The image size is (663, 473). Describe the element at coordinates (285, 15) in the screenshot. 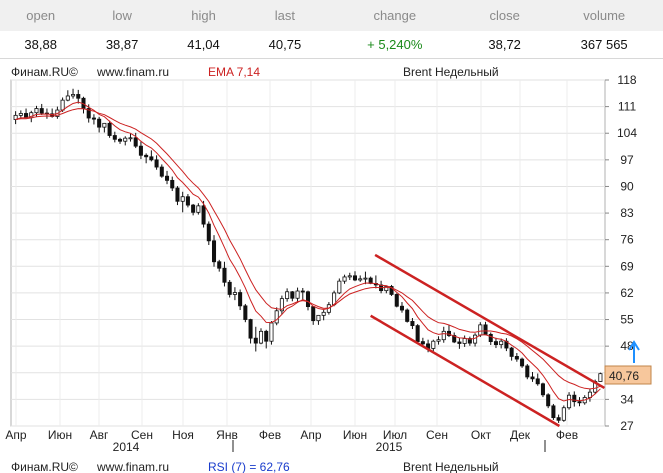

I see `quote-header-last: last` at that location.